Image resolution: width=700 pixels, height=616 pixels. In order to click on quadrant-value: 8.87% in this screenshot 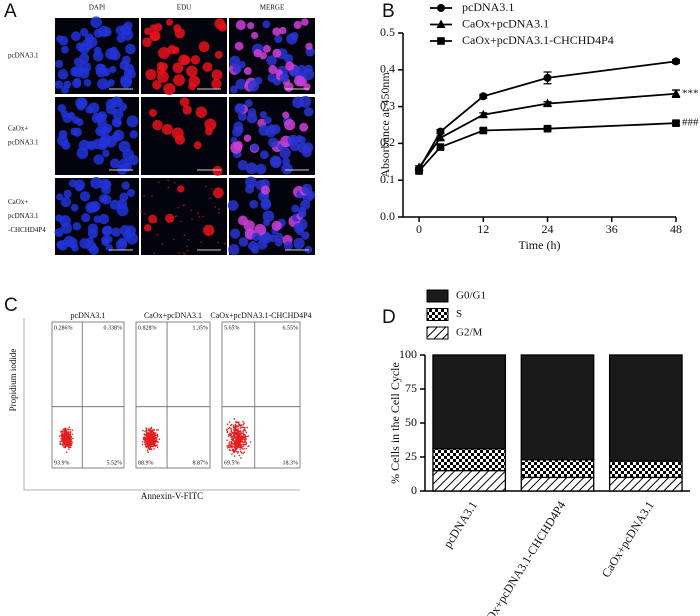, I will do `click(201, 463)`.